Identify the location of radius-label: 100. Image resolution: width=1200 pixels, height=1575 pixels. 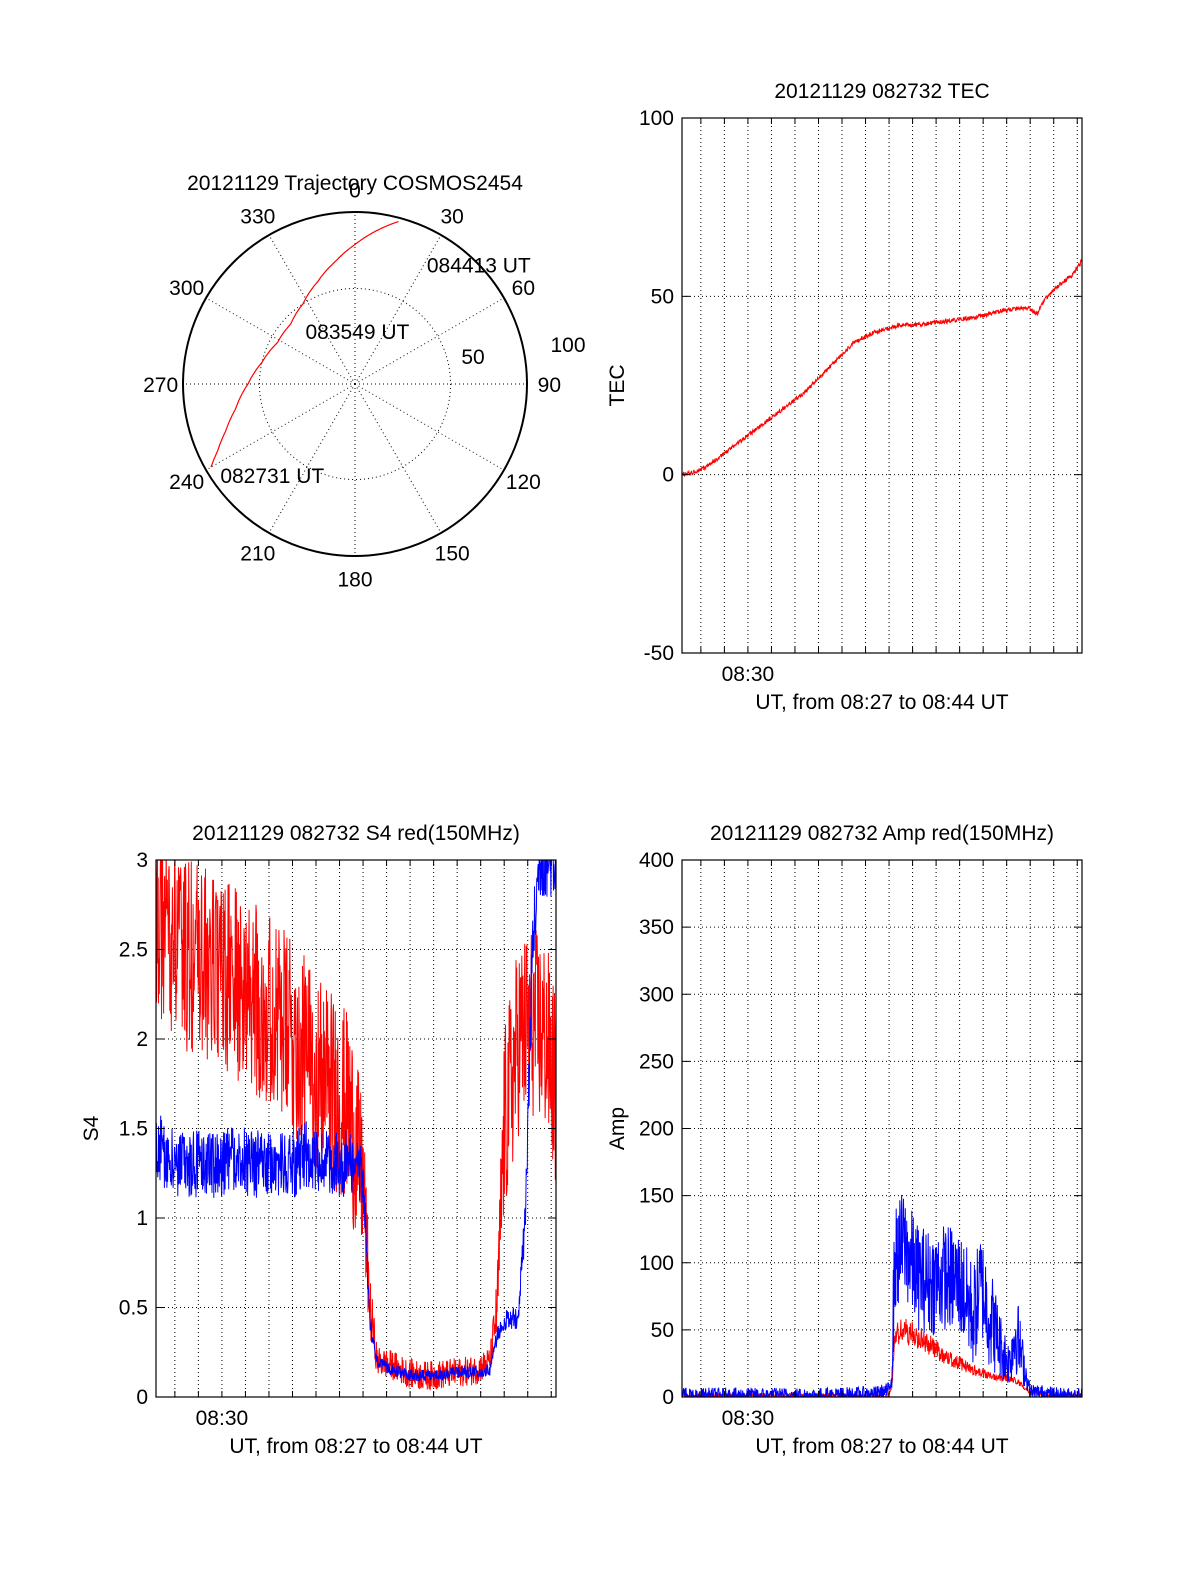
(567, 345).